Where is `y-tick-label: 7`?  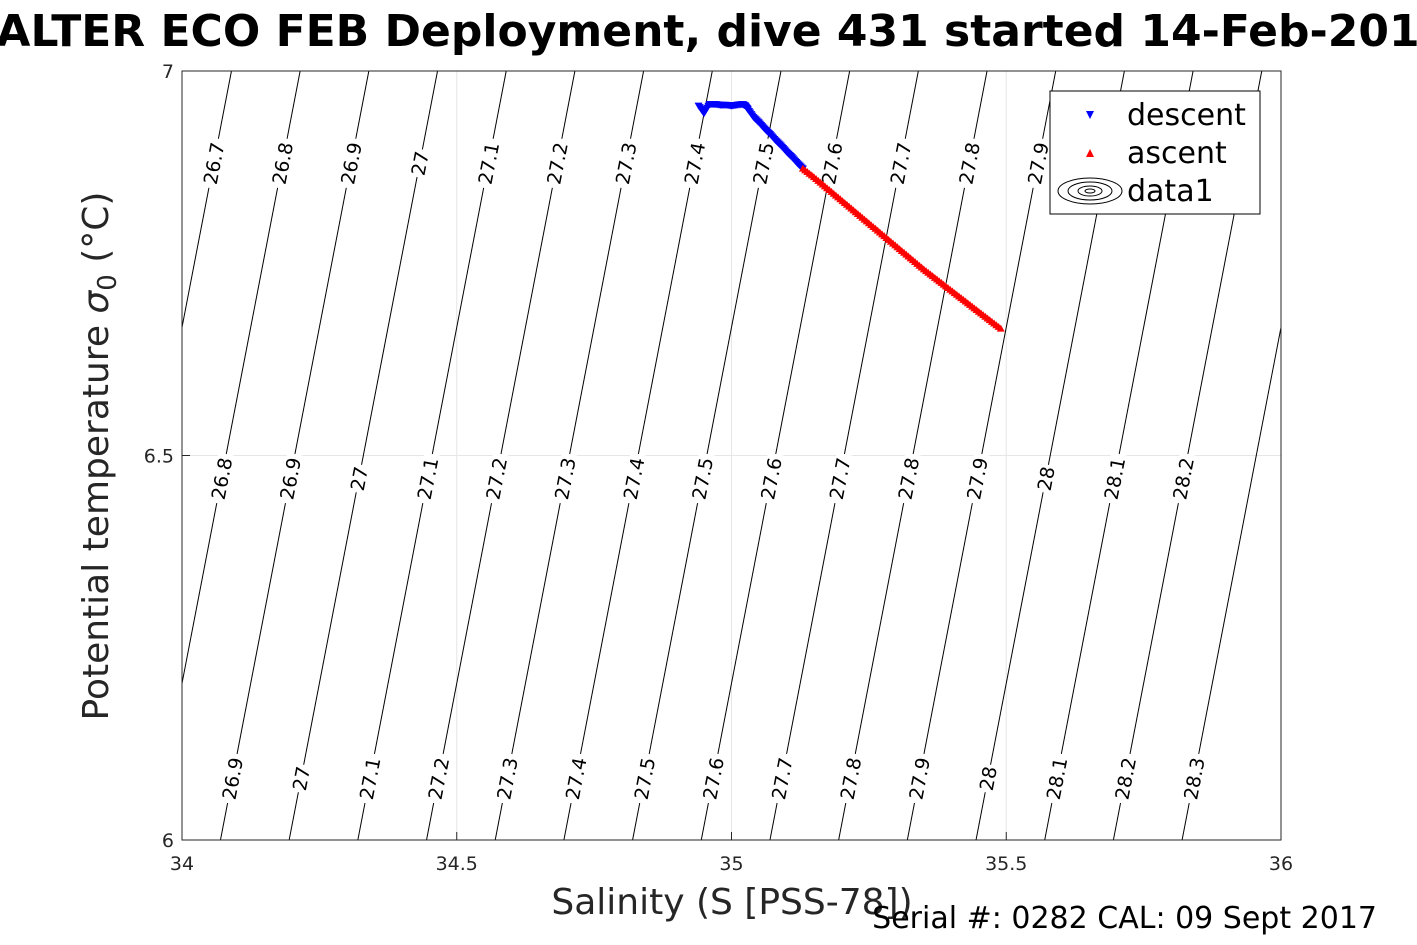
y-tick-label: 7 is located at coordinates (168, 72).